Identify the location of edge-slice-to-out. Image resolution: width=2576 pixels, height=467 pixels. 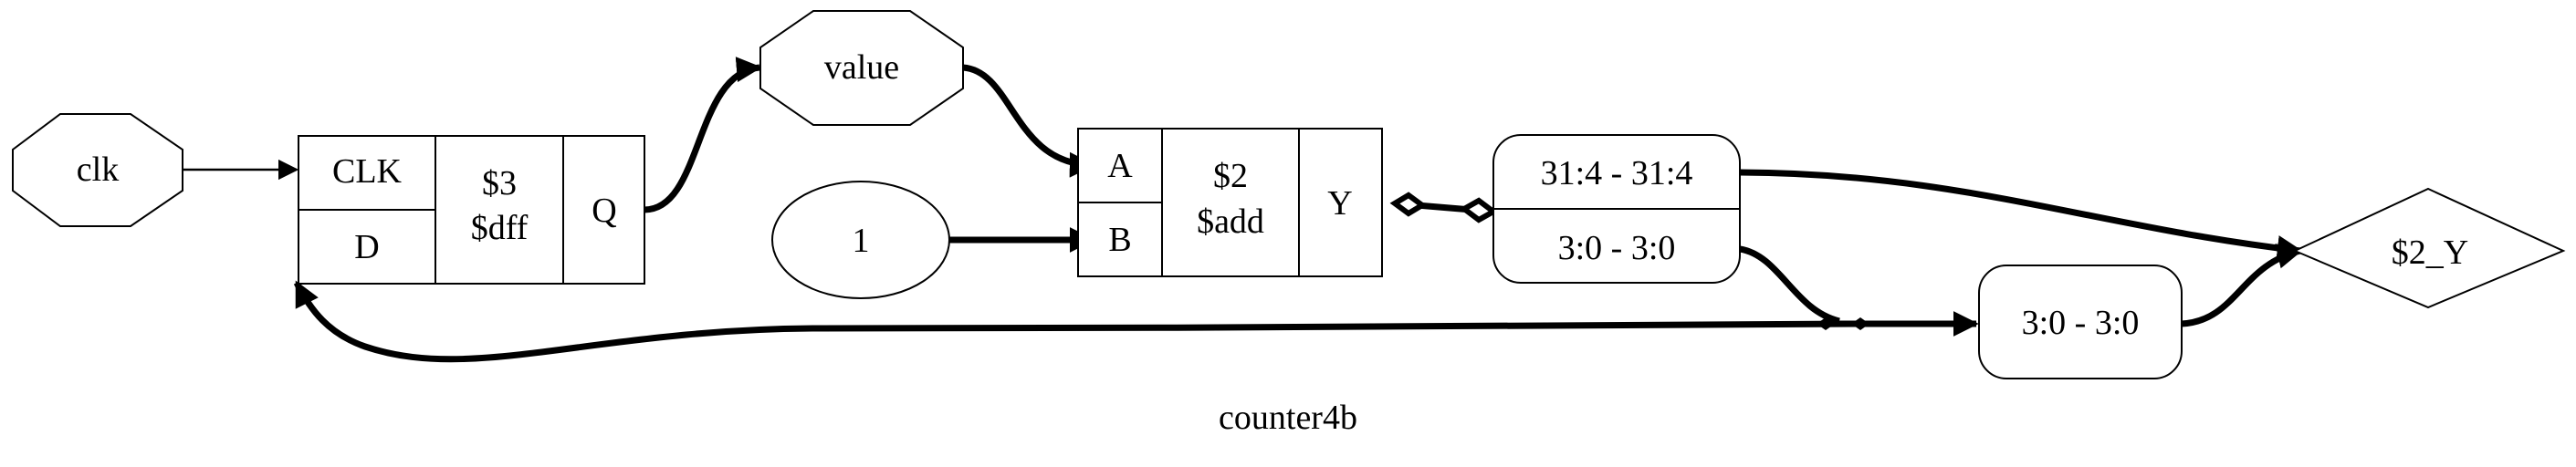
(2242, 286).